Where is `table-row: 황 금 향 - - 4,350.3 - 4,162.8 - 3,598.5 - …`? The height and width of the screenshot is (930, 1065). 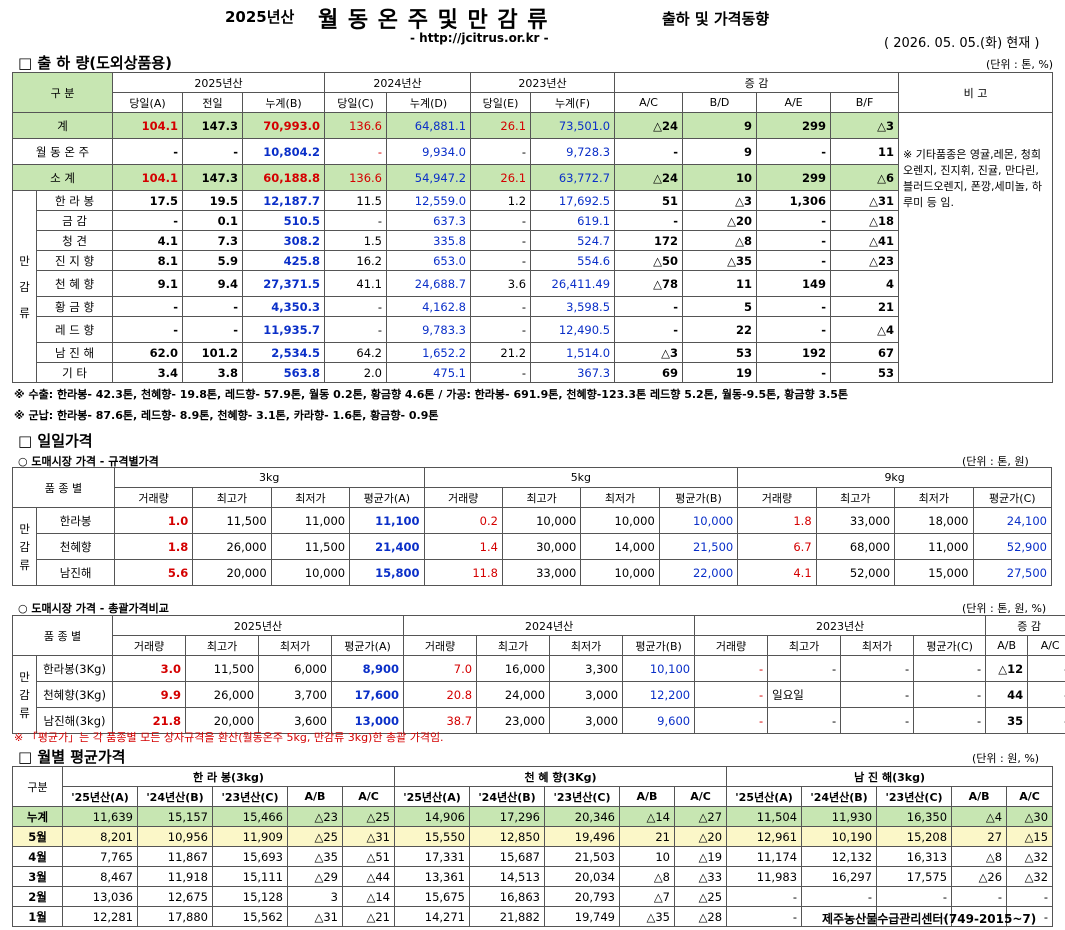 table-row: 황 금 향 - - 4,350.3 - 4,162.8 - 3,598.5 - … is located at coordinates (533, 306).